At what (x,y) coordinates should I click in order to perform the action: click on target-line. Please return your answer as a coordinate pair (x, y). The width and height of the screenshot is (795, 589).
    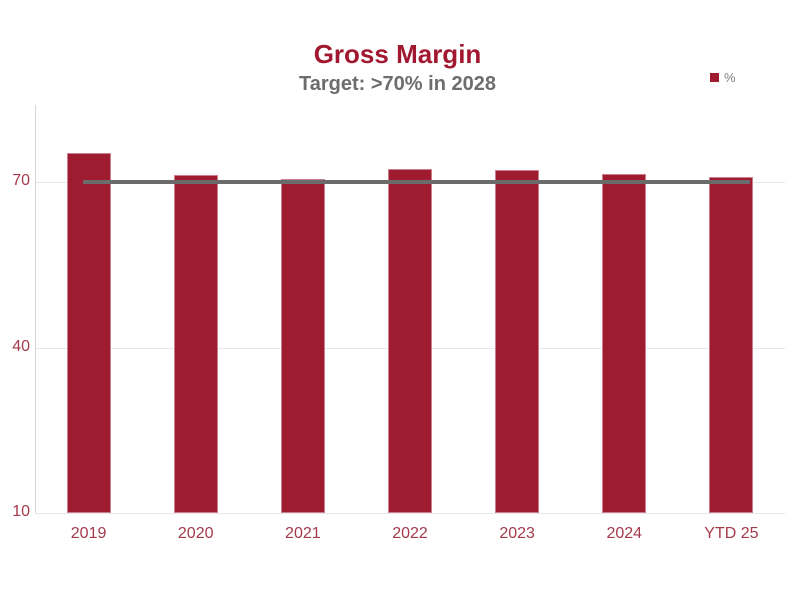
    Looking at the image, I should click on (416, 182).